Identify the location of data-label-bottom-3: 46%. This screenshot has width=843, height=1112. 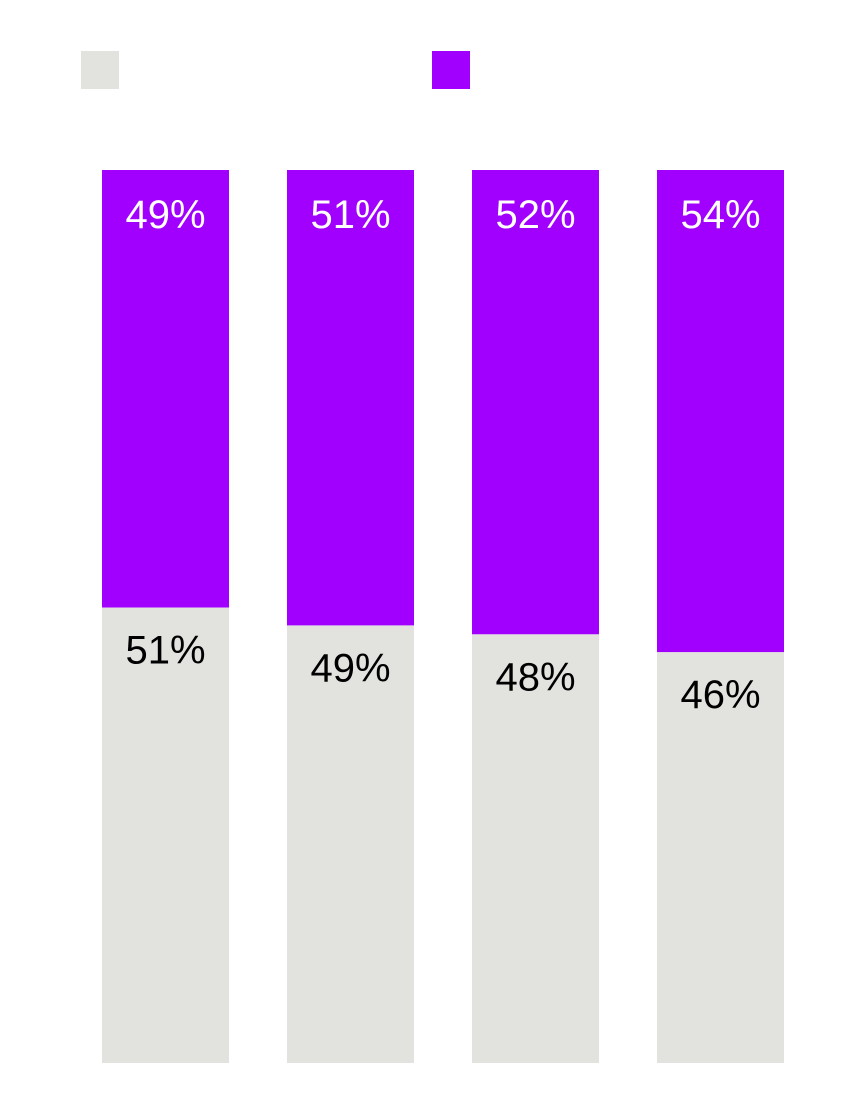
(720, 695).